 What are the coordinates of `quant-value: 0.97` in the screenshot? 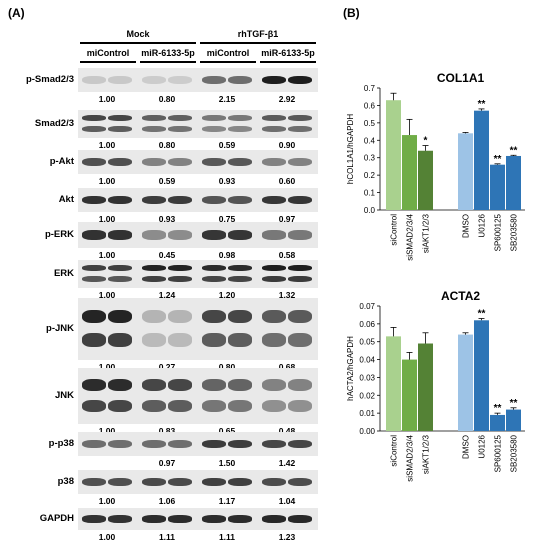 It's located at (167, 463).